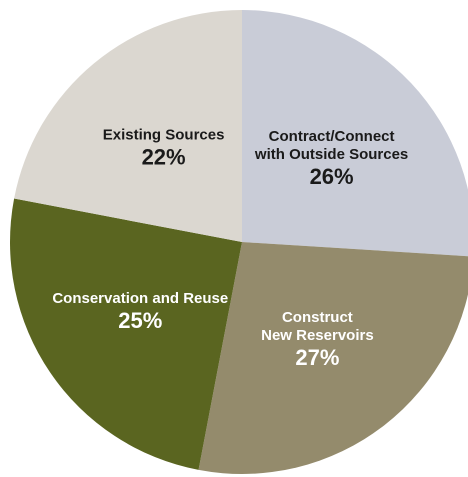 The width and height of the screenshot is (468, 477). Describe the element at coordinates (140, 298) in the screenshot. I see `slice-label-line: Conservation and Reuse` at that location.